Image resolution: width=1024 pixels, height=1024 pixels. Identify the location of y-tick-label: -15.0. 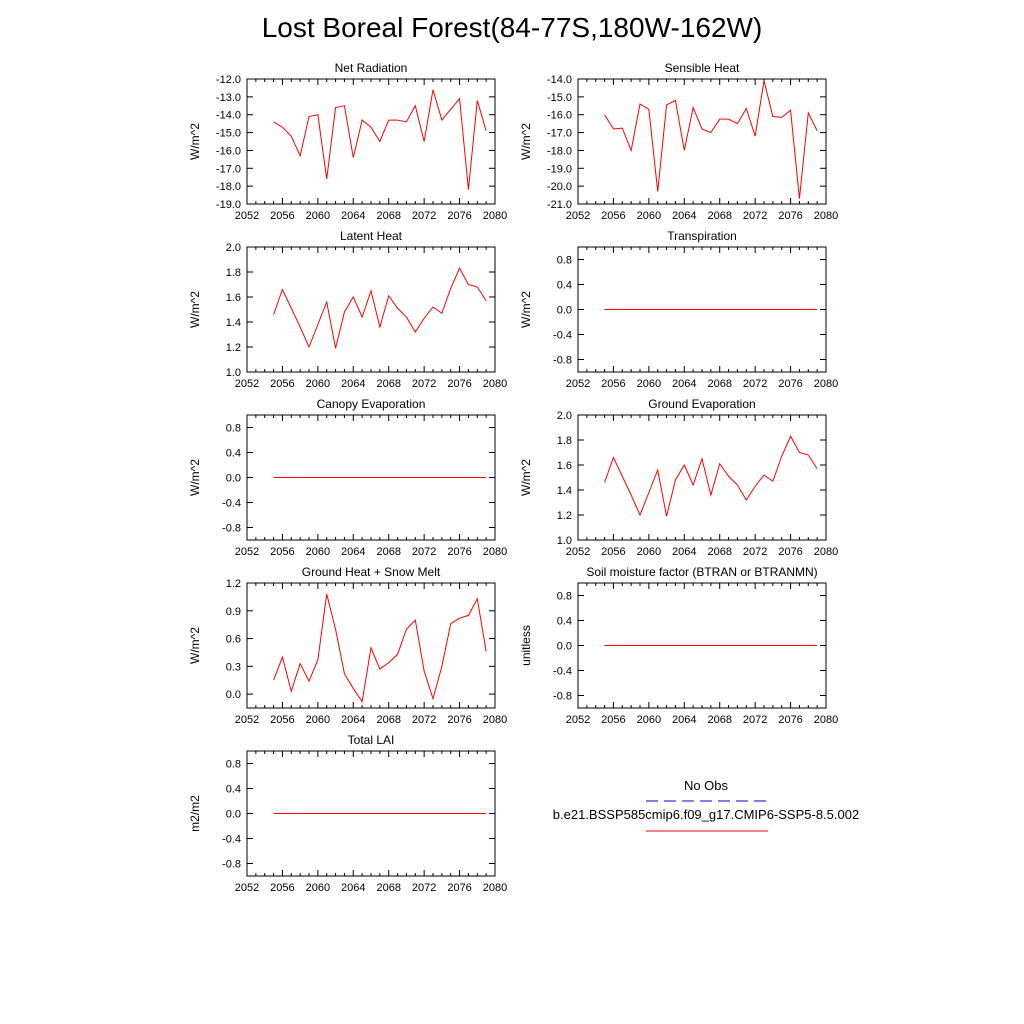
(559, 98).